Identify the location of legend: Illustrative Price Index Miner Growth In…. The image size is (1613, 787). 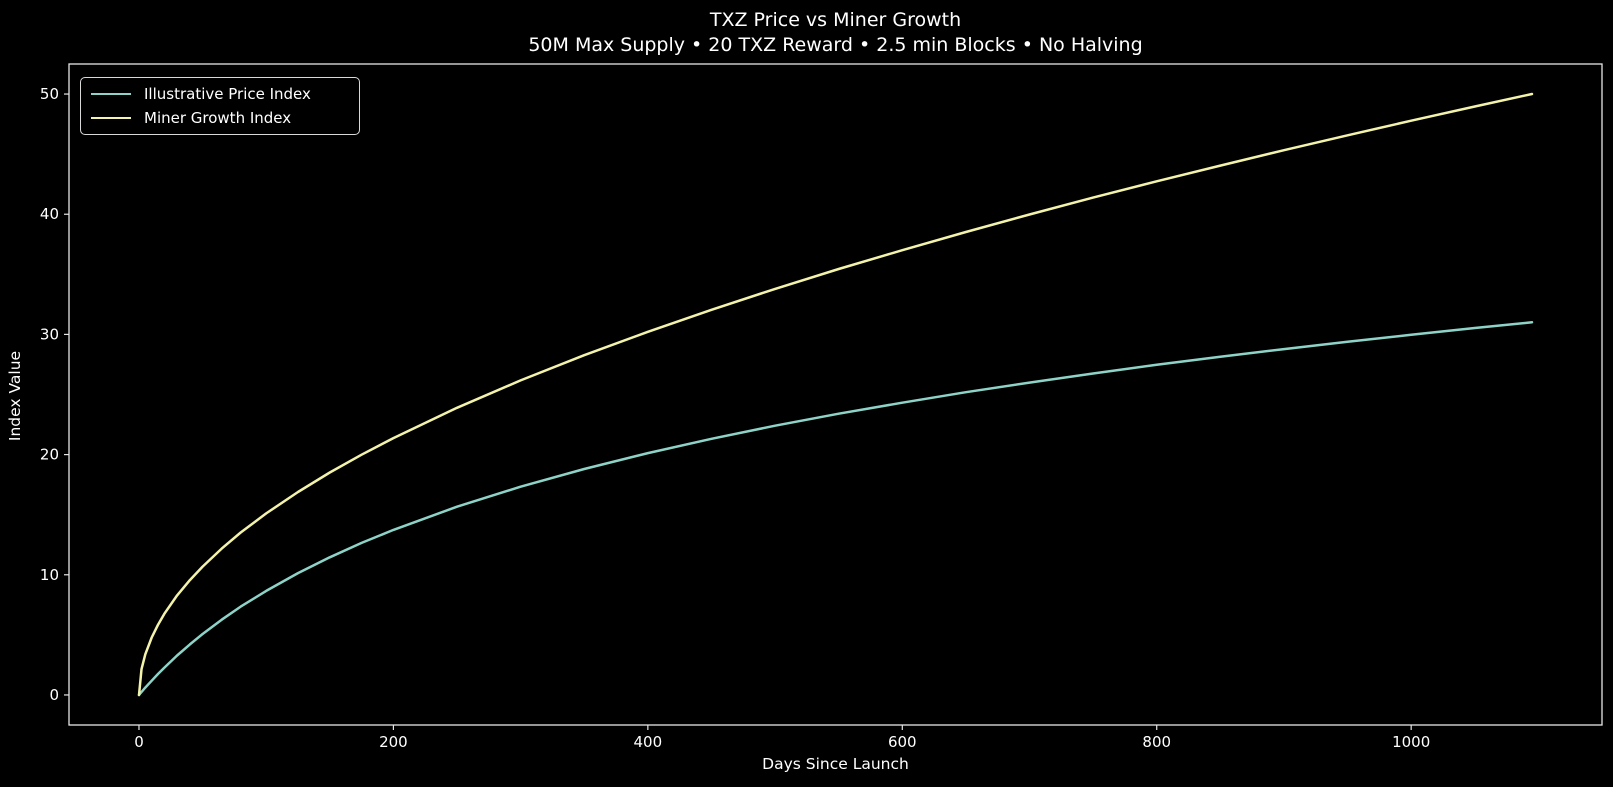
(220, 106).